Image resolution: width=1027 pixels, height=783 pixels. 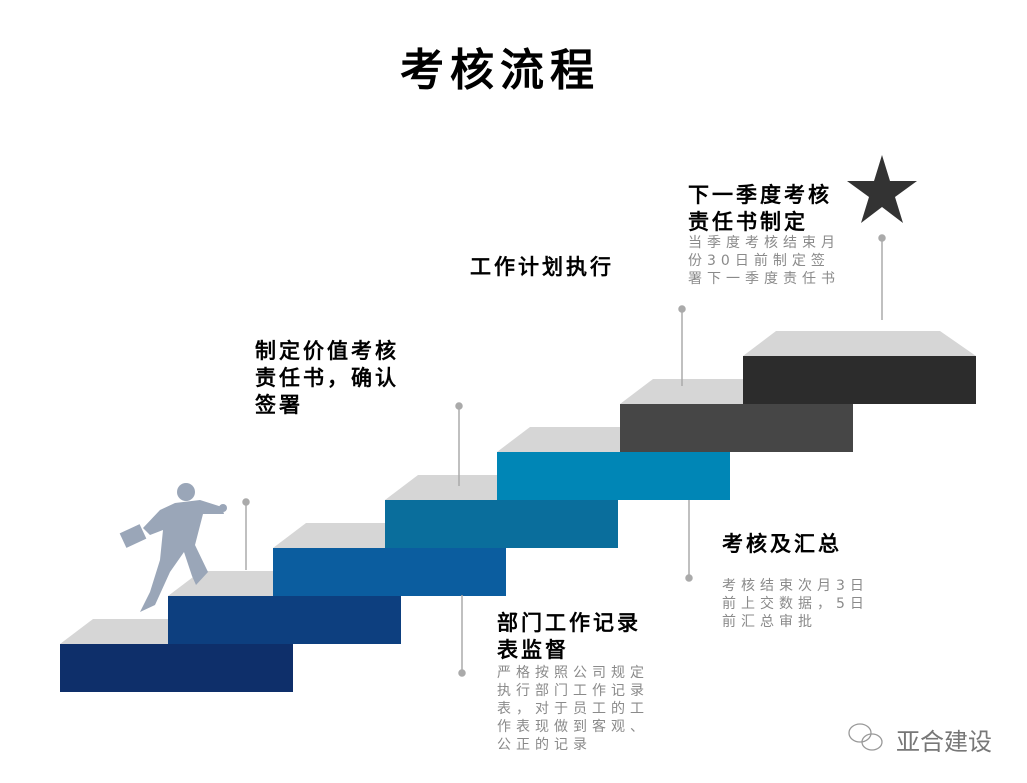 I want to click on wechat-icon, so click(x=865, y=737).